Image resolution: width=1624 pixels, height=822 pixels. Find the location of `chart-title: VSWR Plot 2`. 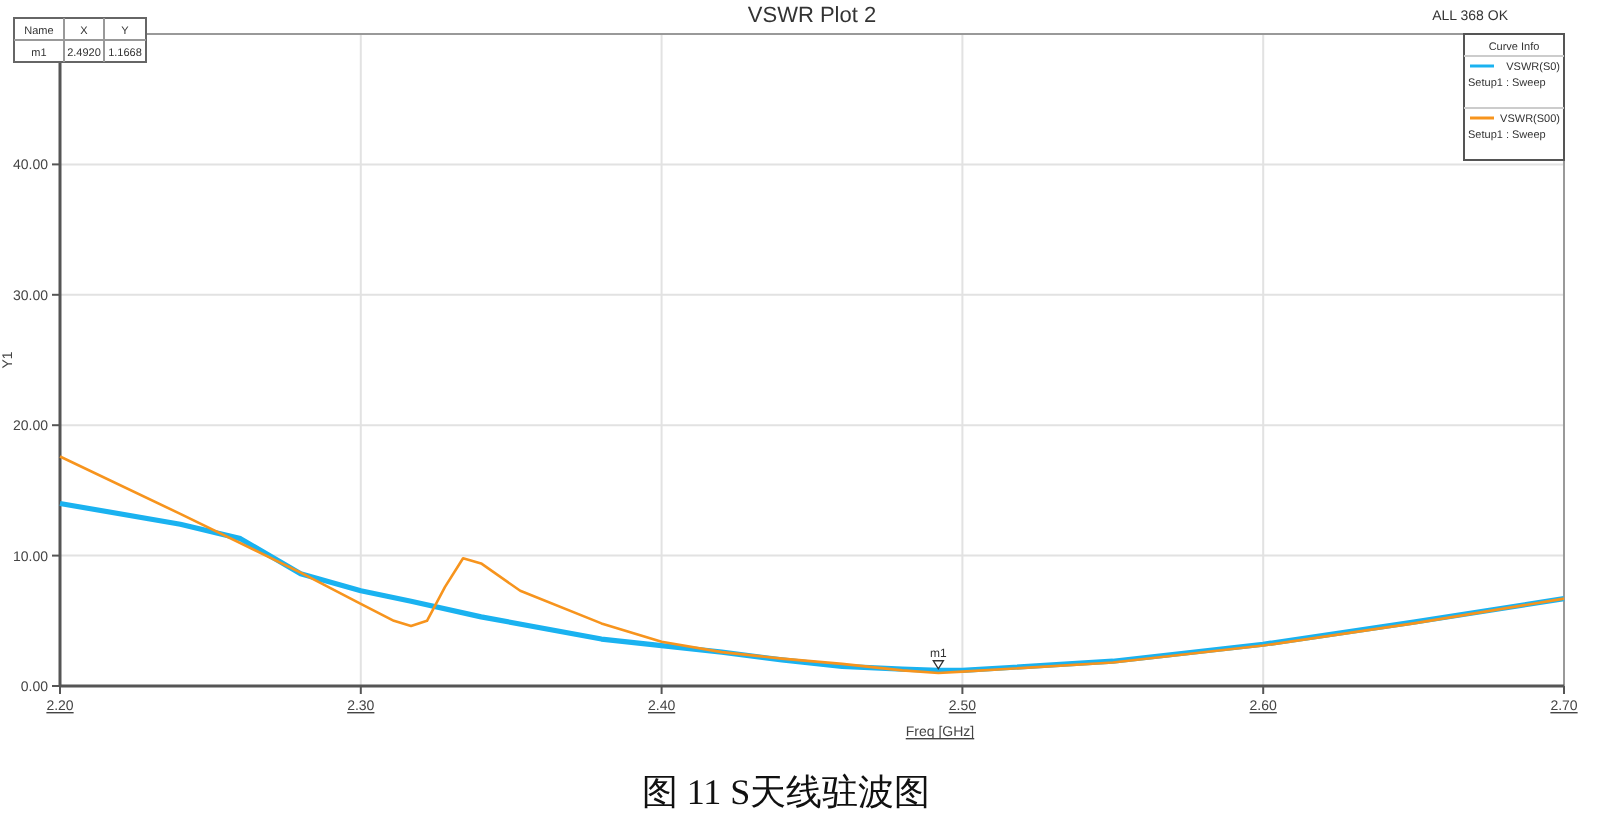

chart-title: VSWR Plot 2 is located at coordinates (812, 16).